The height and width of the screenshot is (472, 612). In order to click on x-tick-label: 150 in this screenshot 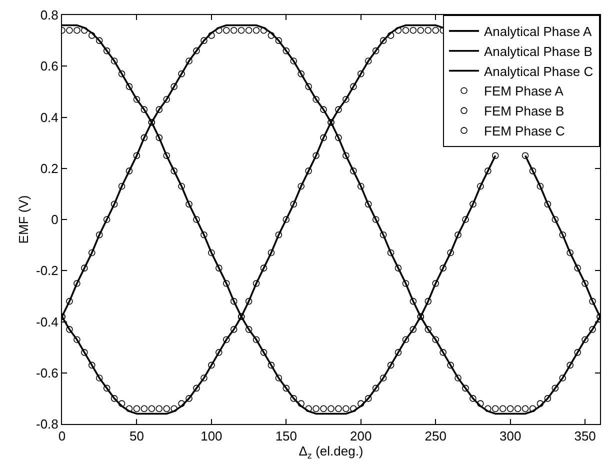, I will do `click(286, 436)`.